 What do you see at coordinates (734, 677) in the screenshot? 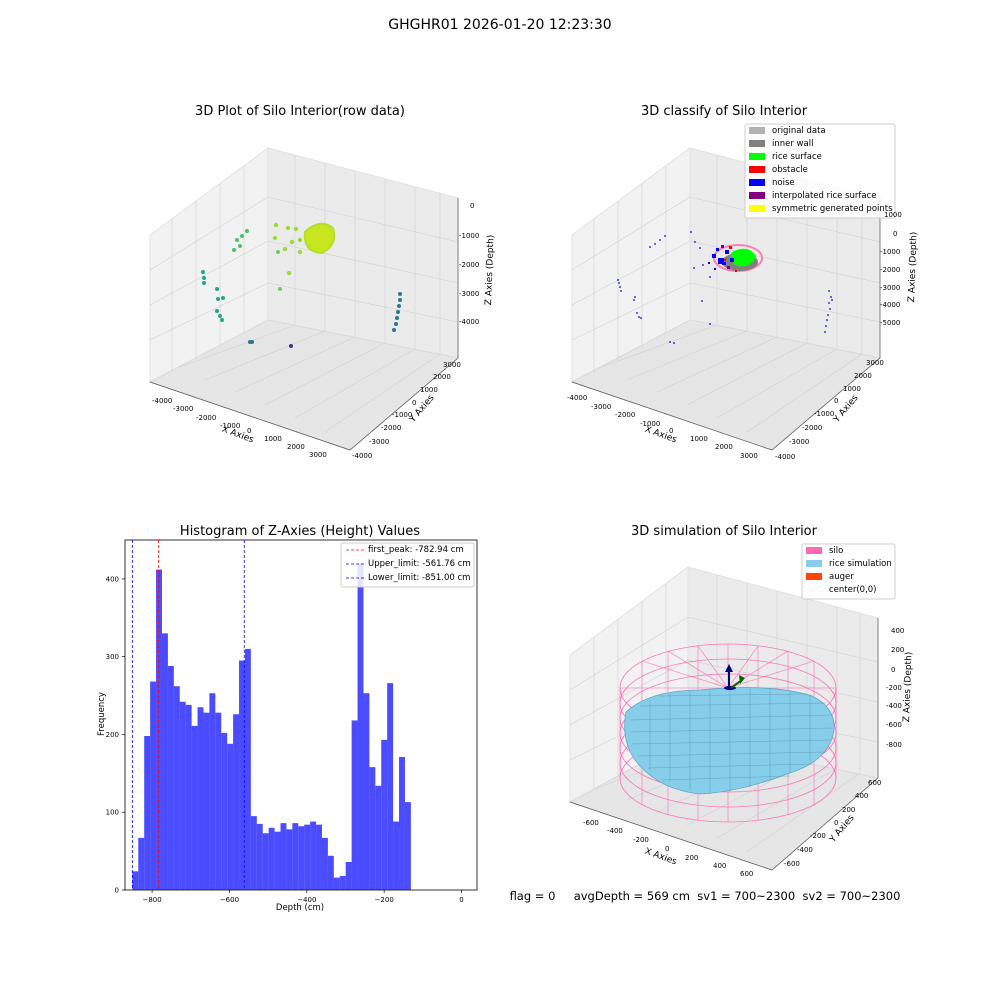
I see `auger` at bounding box center [734, 677].